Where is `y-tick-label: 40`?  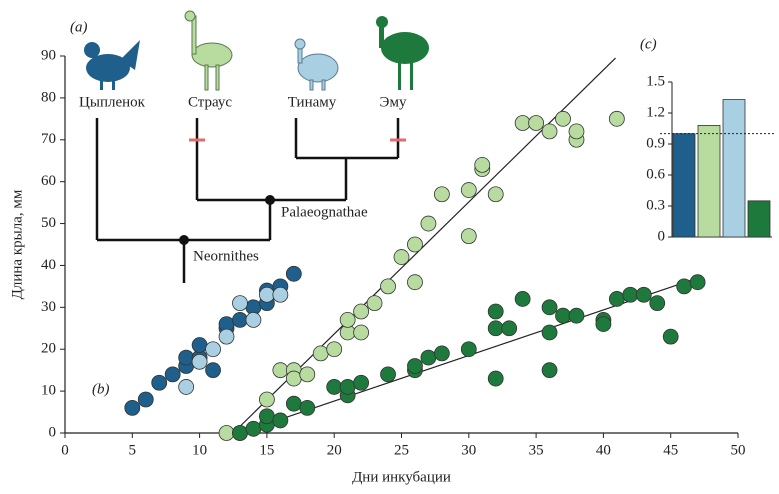
y-tick-label: 40 is located at coordinates (48, 265).